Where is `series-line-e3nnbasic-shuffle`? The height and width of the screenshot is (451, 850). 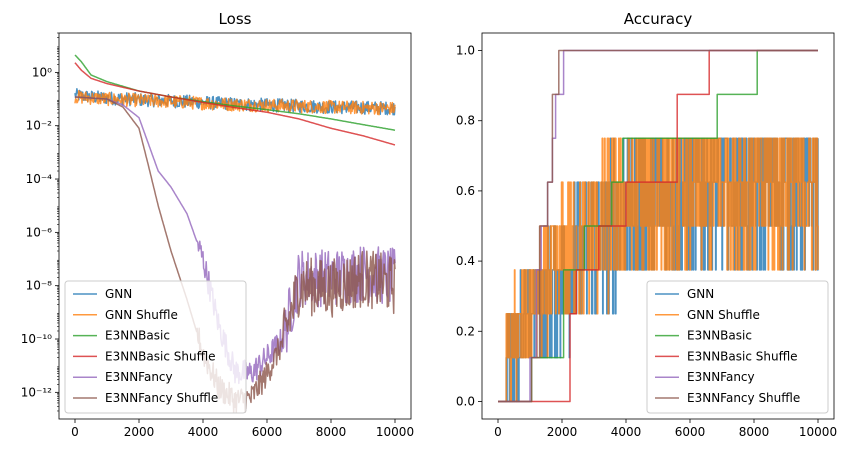
series-line-e3nnbasic-shuffle is located at coordinates (235, 104).